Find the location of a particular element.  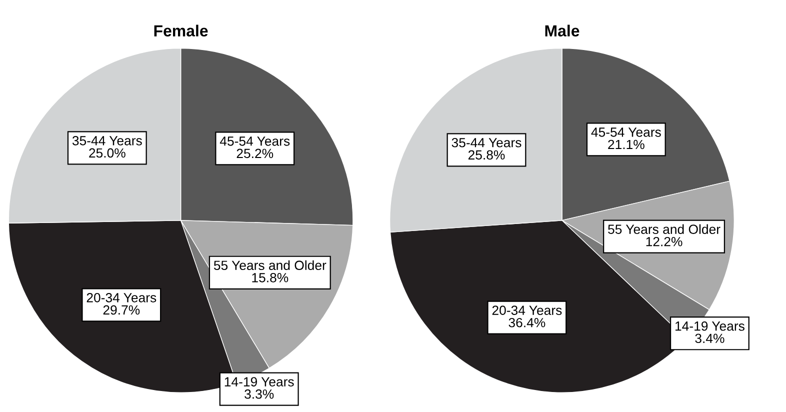

data-label: 15.8% is located at coordinates (270, 277).